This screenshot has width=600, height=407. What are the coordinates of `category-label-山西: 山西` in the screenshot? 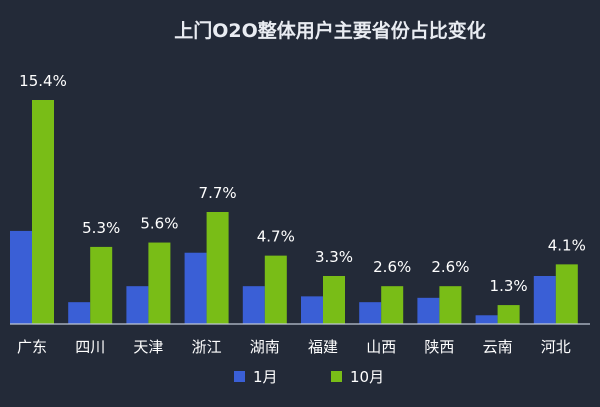 It's located at (381, 347).